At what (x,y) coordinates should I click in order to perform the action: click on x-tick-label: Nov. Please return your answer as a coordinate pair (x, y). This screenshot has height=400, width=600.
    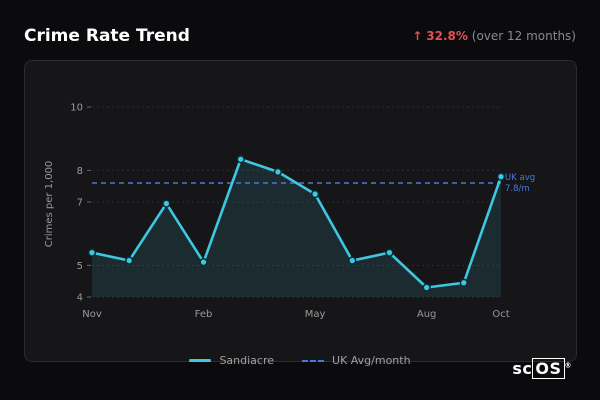
    Looking at the image, I should click on (92, 314).